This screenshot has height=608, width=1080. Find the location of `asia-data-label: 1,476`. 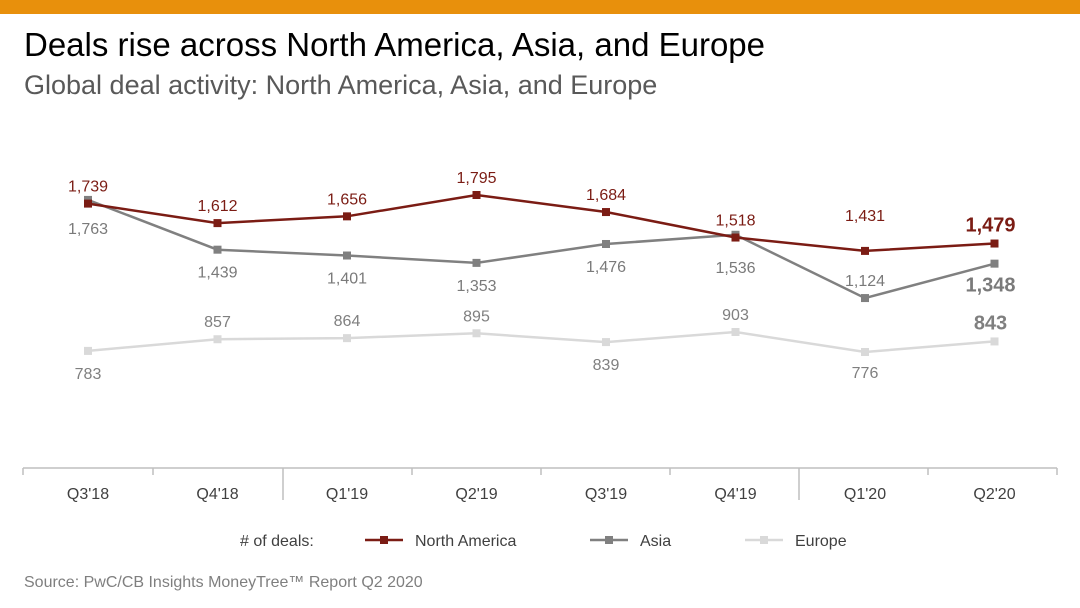

asia-data-label: 1,476 is located at coordinates (606, 267).